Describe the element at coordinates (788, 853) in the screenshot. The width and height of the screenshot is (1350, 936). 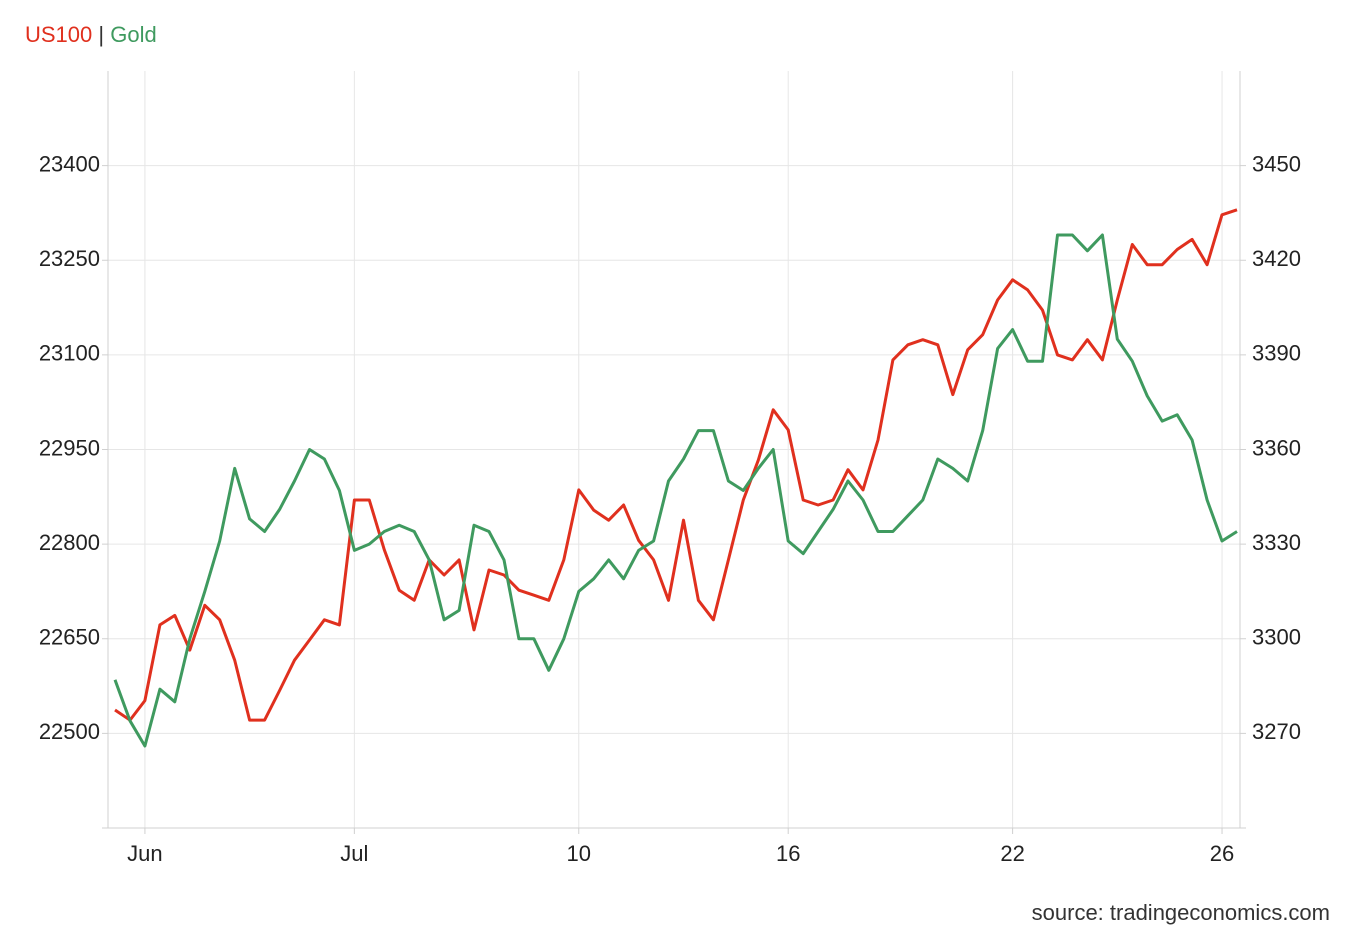
I see `x-tick-label: 16` at that location.